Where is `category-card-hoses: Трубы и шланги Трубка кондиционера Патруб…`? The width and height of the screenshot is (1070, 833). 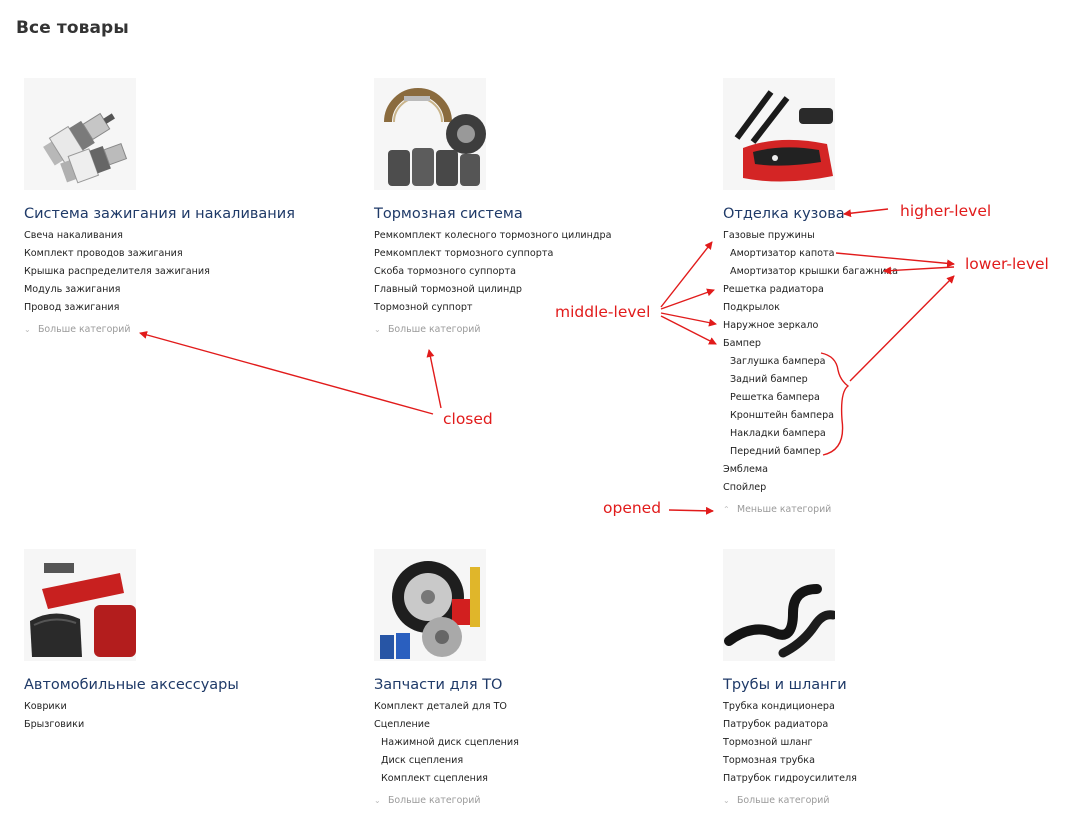
category-card-hoses: Трубы и шланги Трубка кондиционера Патруб… is located at coordinates (883, 678).